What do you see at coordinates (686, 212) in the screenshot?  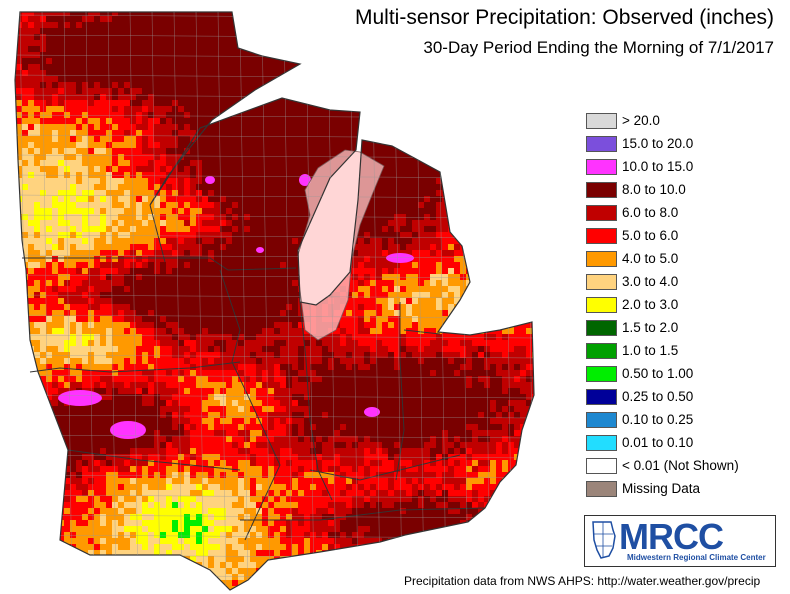 I see `legend-item: 6.0 to 8.0` at bounding box center [686, 212].